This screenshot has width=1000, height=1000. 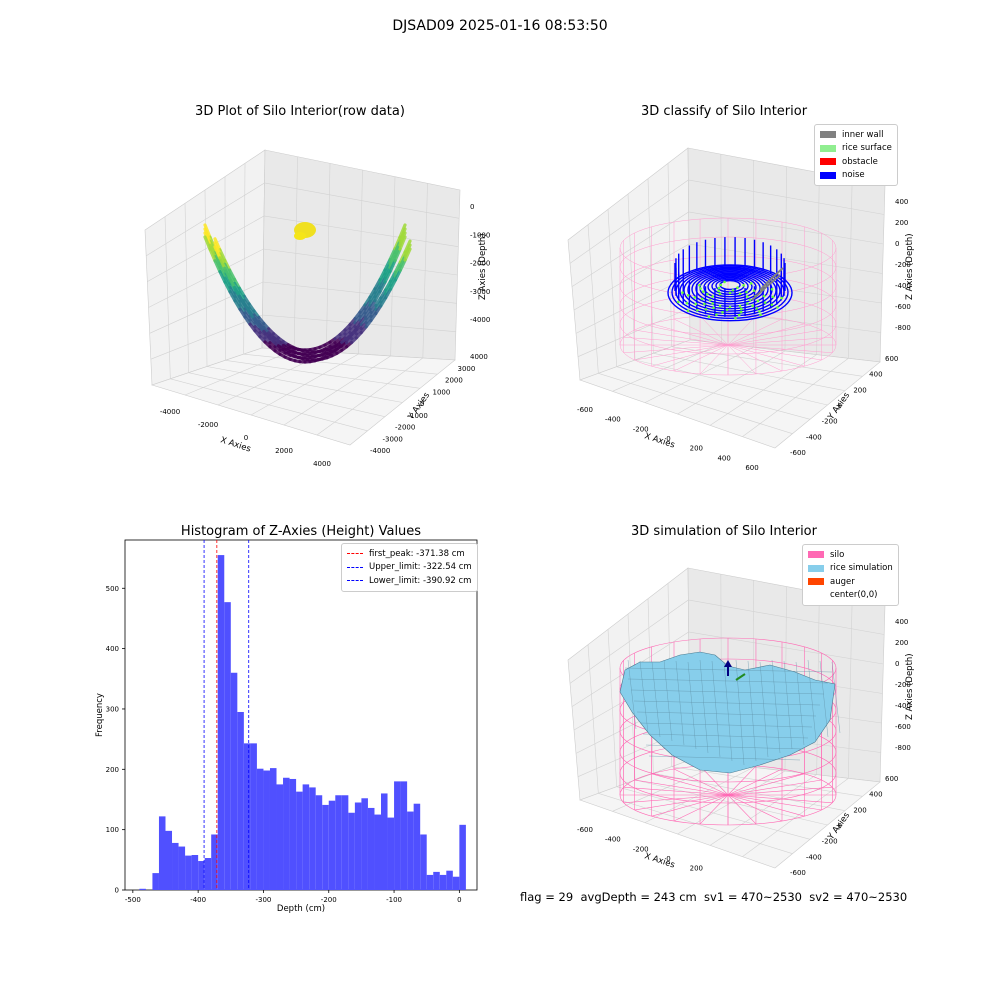 I want to click on legend-label: auger, so click(x=842, y=581).